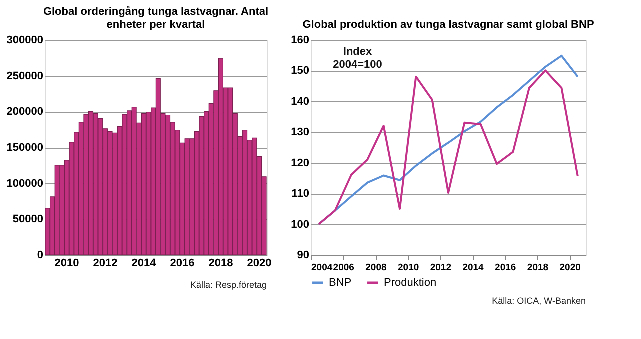 The image size is (641, 339). Describe the element at coordinates (228, 285) in the screenshot. I see `text: Källa: Resp.företag` at that location.